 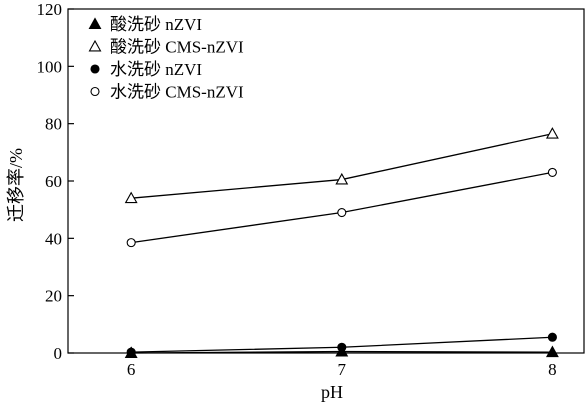 What do you see at coordinates (166, 58) in the screenshot?
I see `legend-layer: 酸洗砂 nZVI 酸洗砂 CMS-nZVI 水洗砂 nZVI 水洗砂 CMS-nZVI` at bounding box center [166, 58].